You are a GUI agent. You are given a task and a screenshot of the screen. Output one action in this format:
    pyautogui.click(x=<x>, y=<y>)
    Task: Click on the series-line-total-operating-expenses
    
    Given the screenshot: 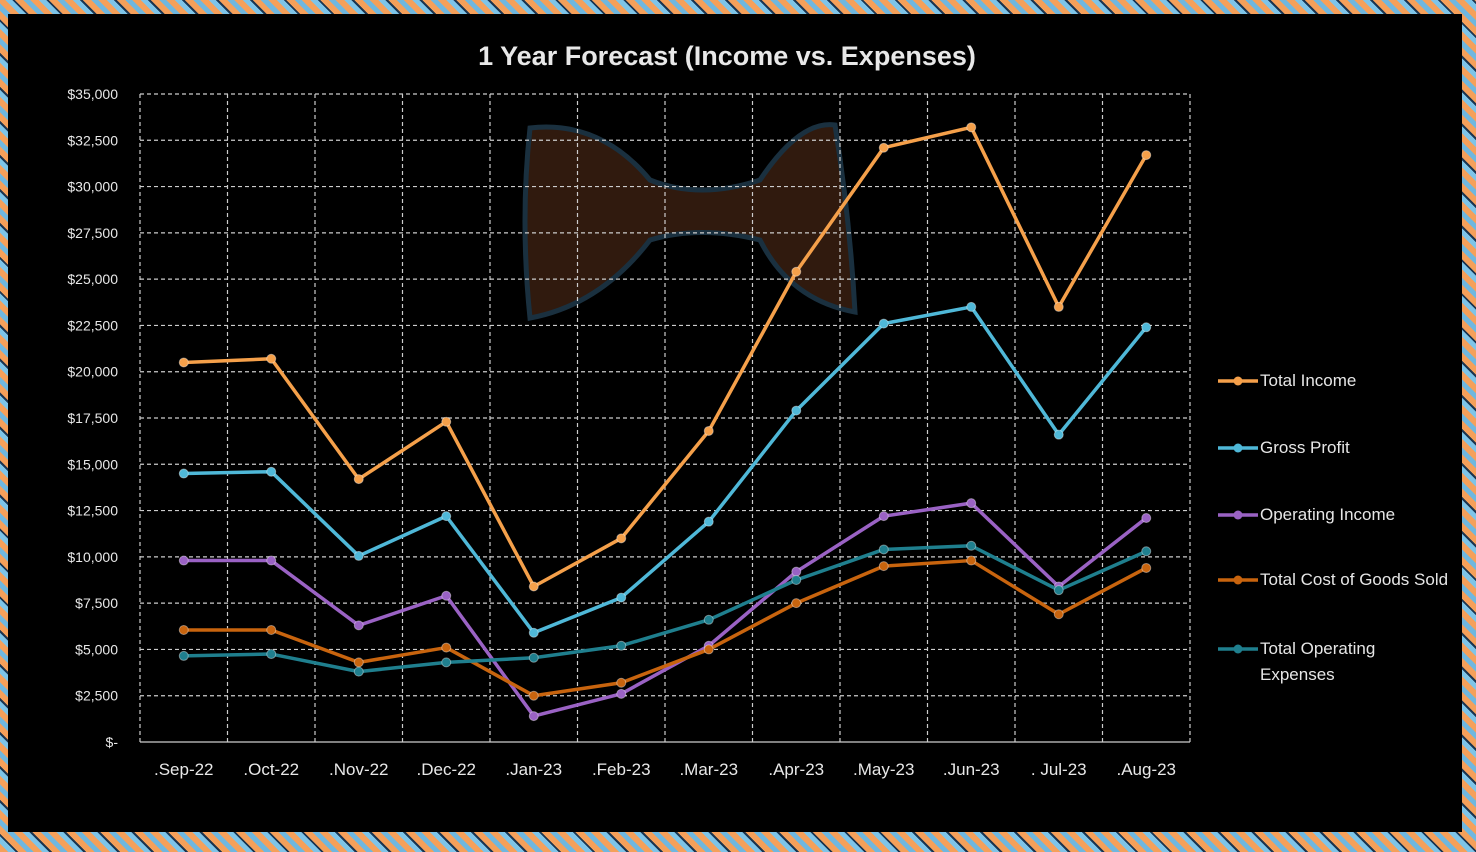 What is the action you would take?
    pyautogui.click(x=665, y=608)
    